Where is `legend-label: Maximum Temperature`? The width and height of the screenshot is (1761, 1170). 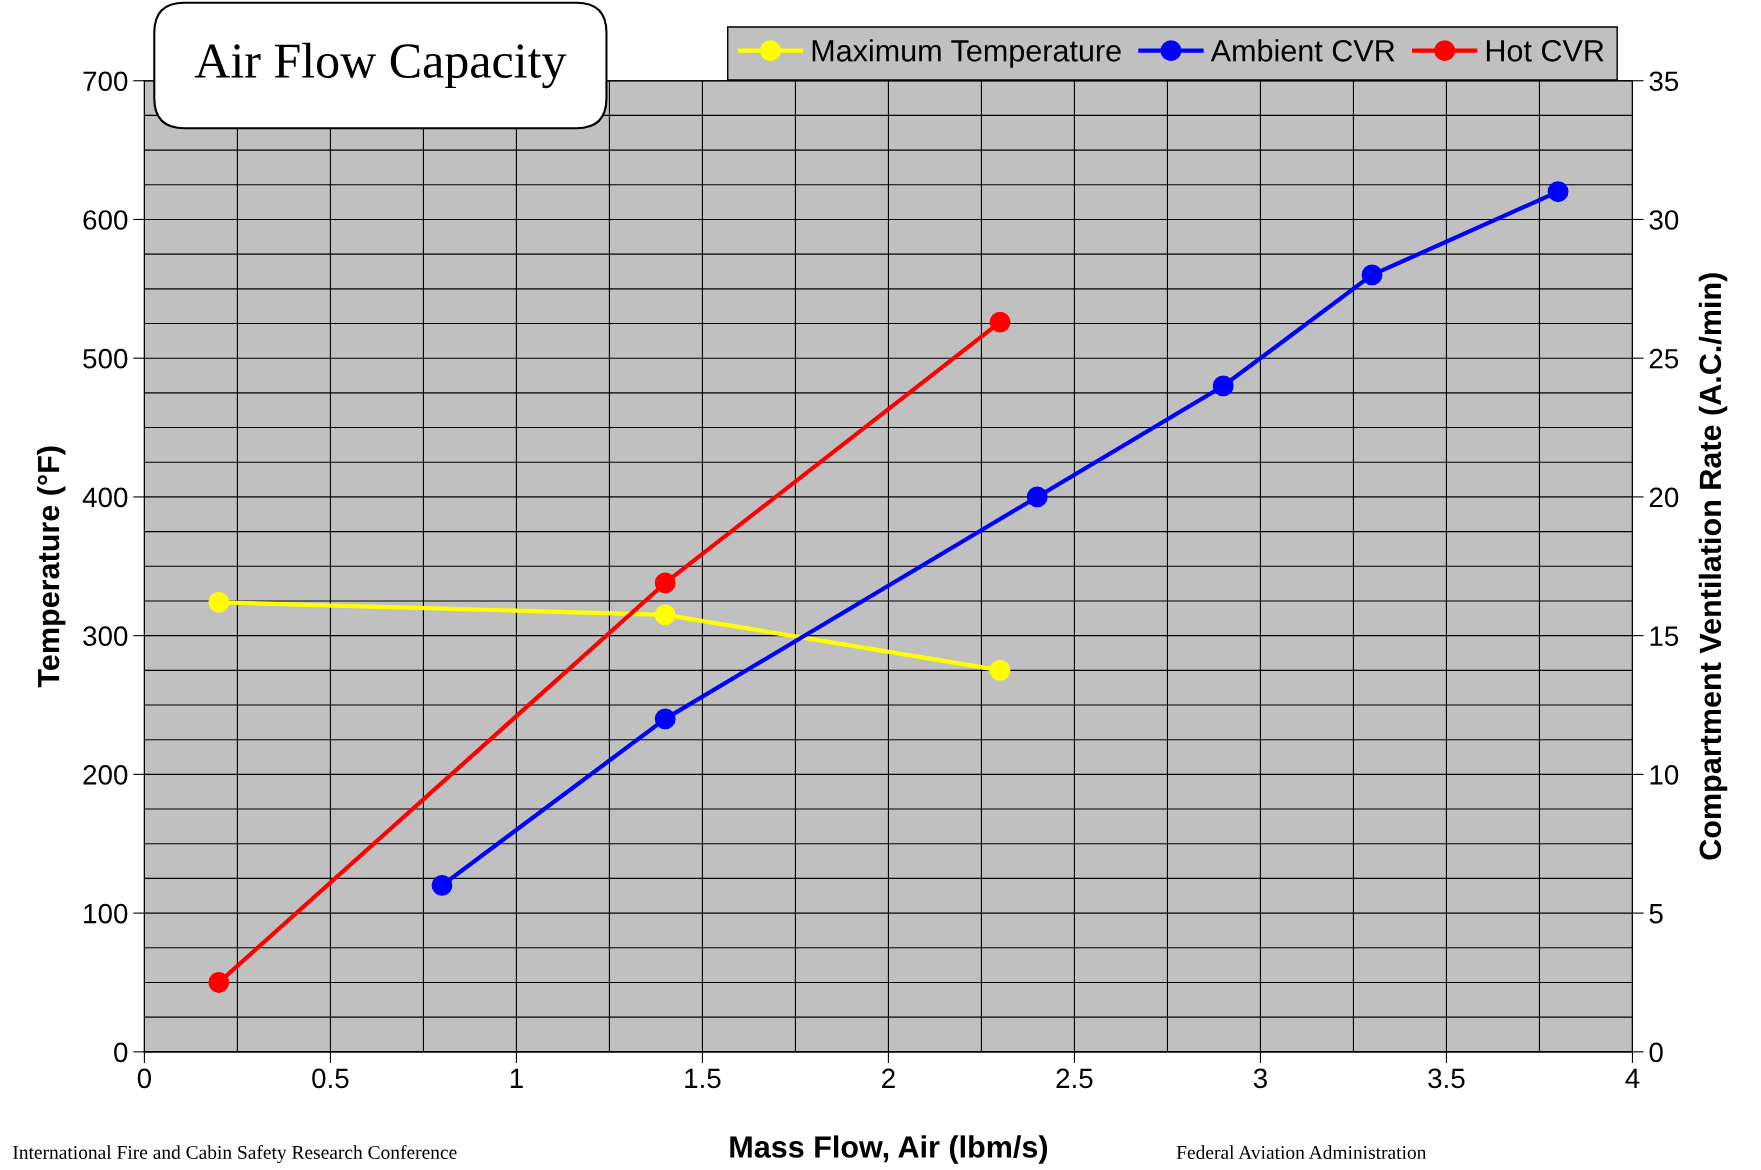 legend-label: Maximum Temperature is located at coordinates (966, 53).